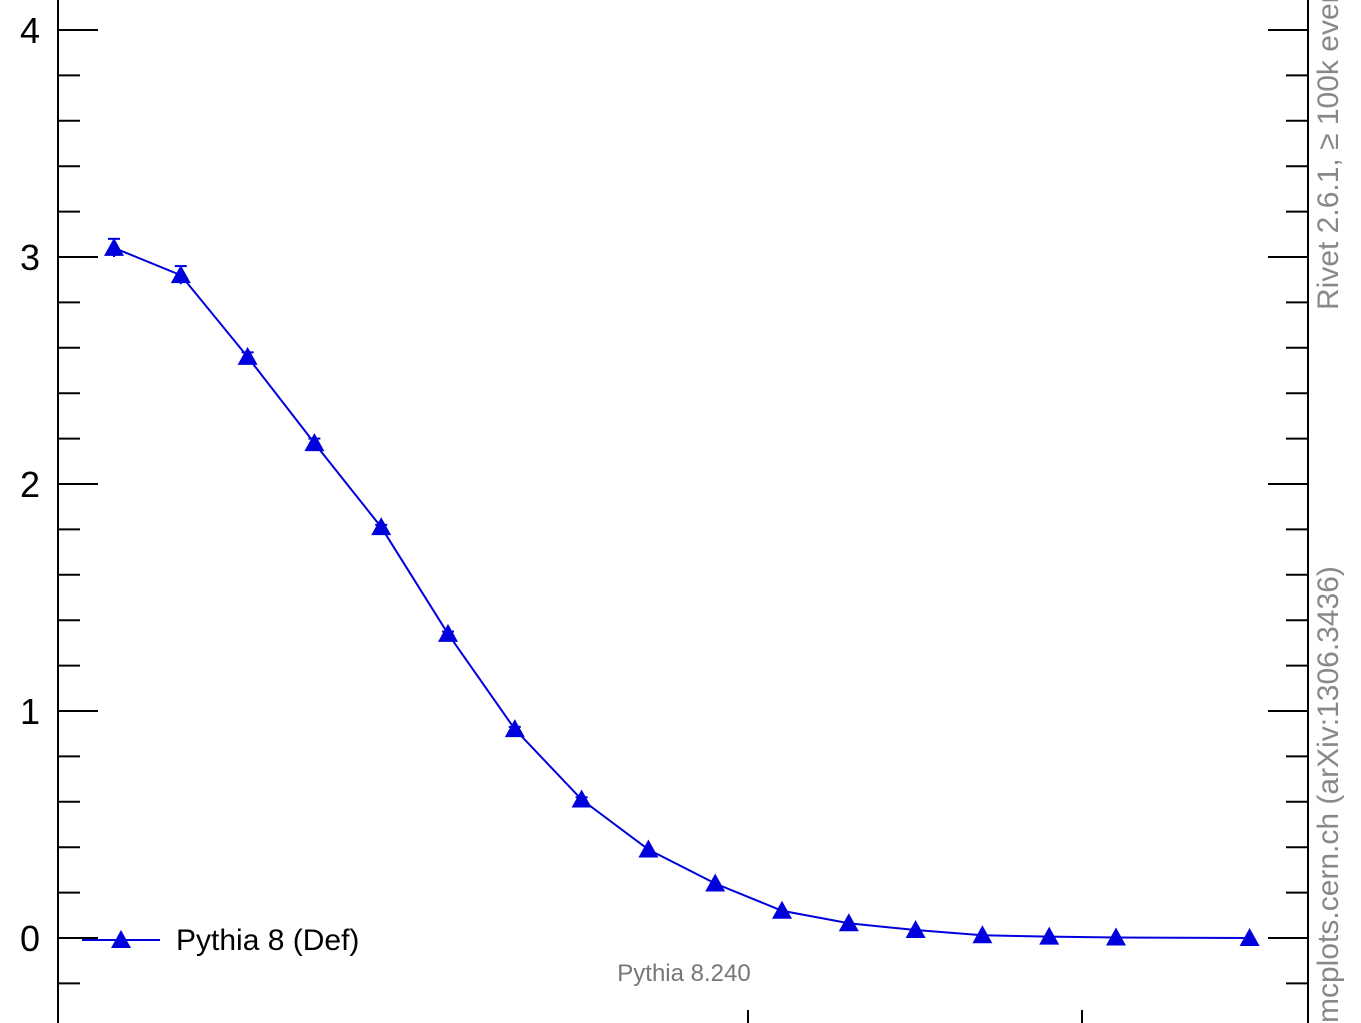 The image size is (1361, 1023). What do you see at coordinates (30, 938) in the screenshot?
I see `y-tick-label: 0` at bounding box center [30, 938].